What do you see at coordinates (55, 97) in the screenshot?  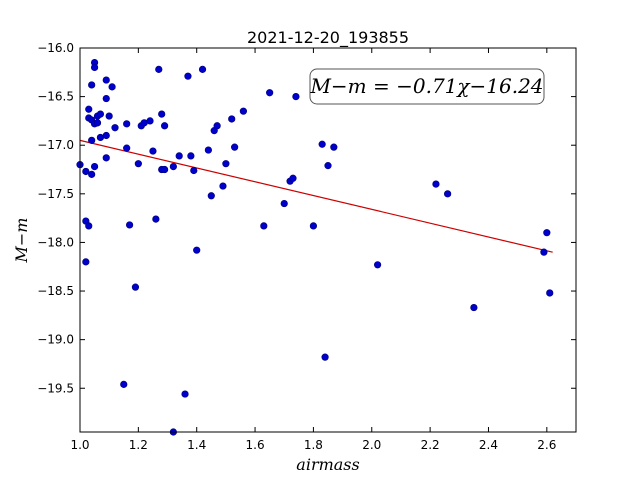 I see `y-tick-label: −16.5` at bounding box center [55, 97].